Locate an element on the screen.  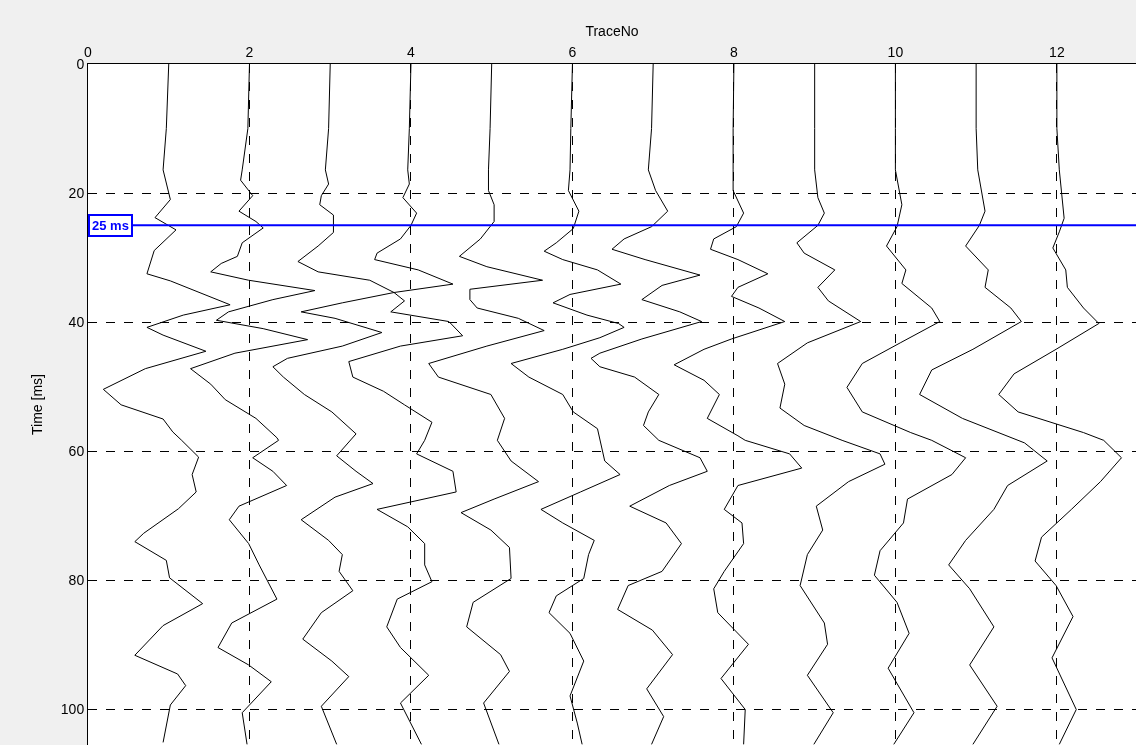
x-tick-label: 2 is located at coordinates (249, 52).